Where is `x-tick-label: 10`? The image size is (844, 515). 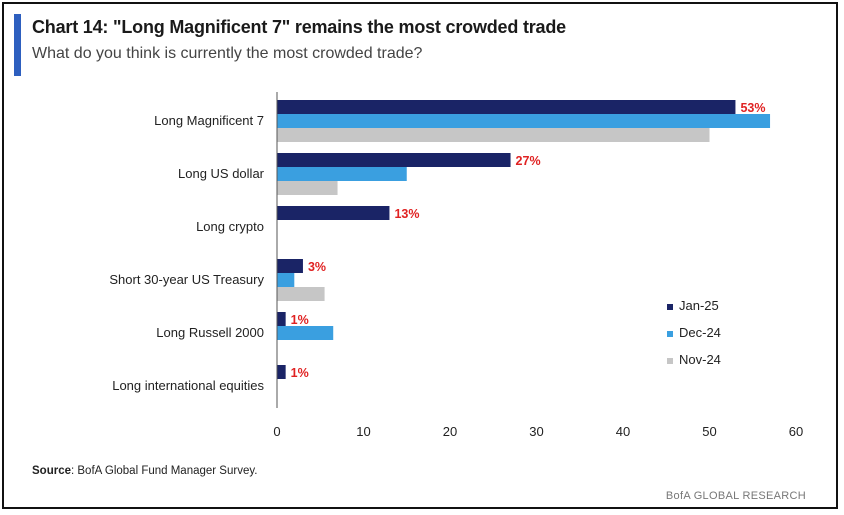
x-tick-label: 10 is located at coordinates (363, 431).